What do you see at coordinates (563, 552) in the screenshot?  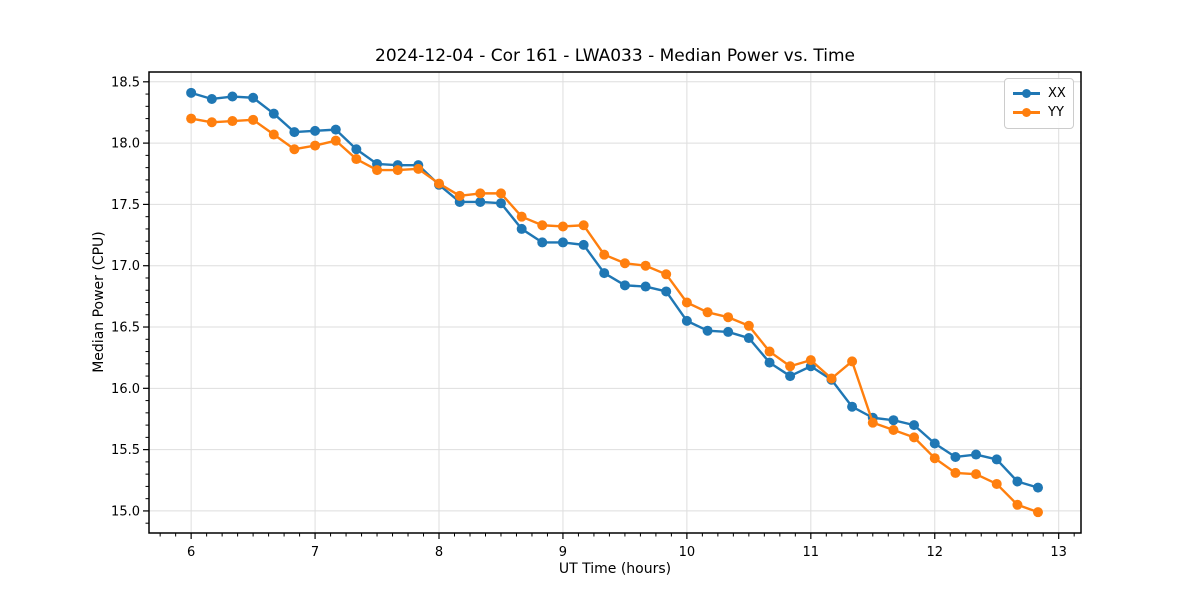 I see `svg-text: 9` at bounding box center [563, 552].